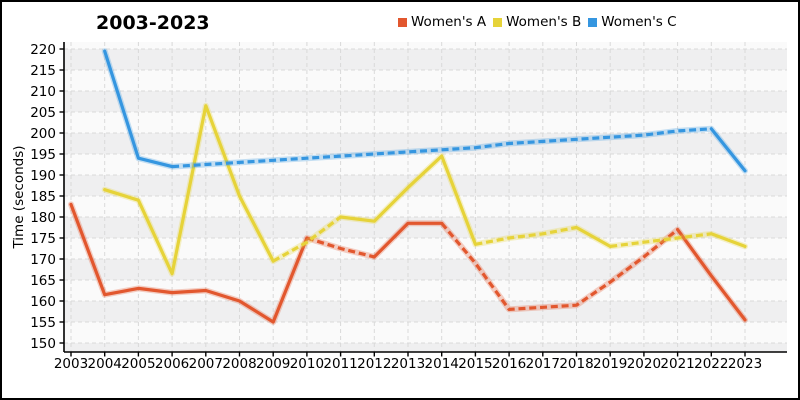 This screenshot has width=800, height=400. What do you see at coordinates (43, 71) in the screenshot?
I see `y-tick-label: 215` at bounding box center [43, 71].